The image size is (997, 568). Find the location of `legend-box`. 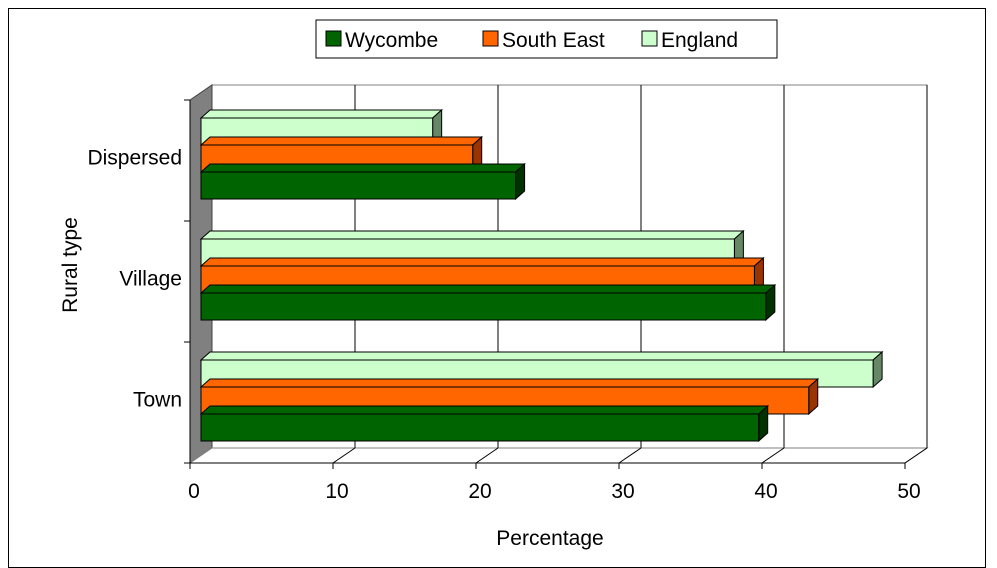

legend-box is located at coordinates (546, 39).